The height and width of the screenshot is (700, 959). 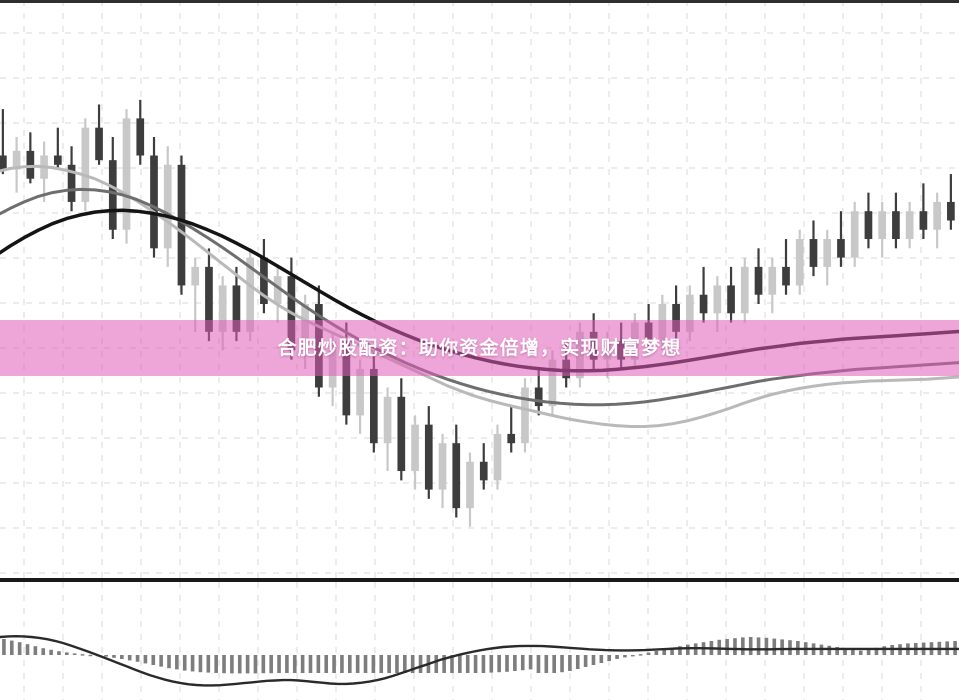 I want to click on chart-top-rule, so click(x=479, y=1).